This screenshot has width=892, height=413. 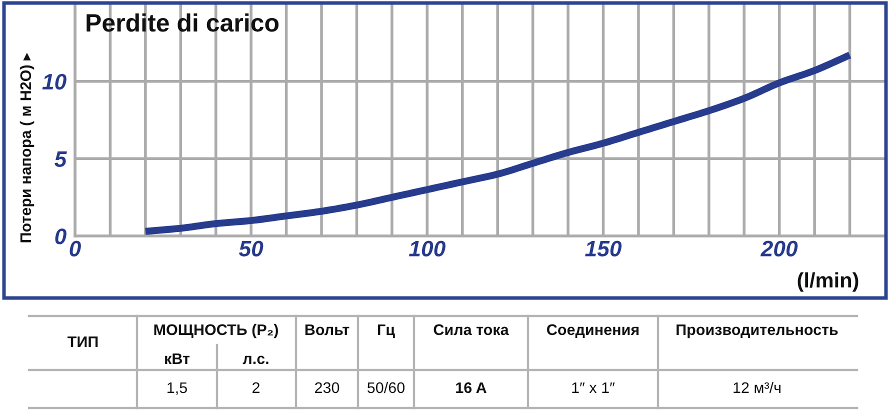 What do you see at coordinates (327, 330) in the screenshot?
I see `text: Вольт` at bounding box center [327, 330].